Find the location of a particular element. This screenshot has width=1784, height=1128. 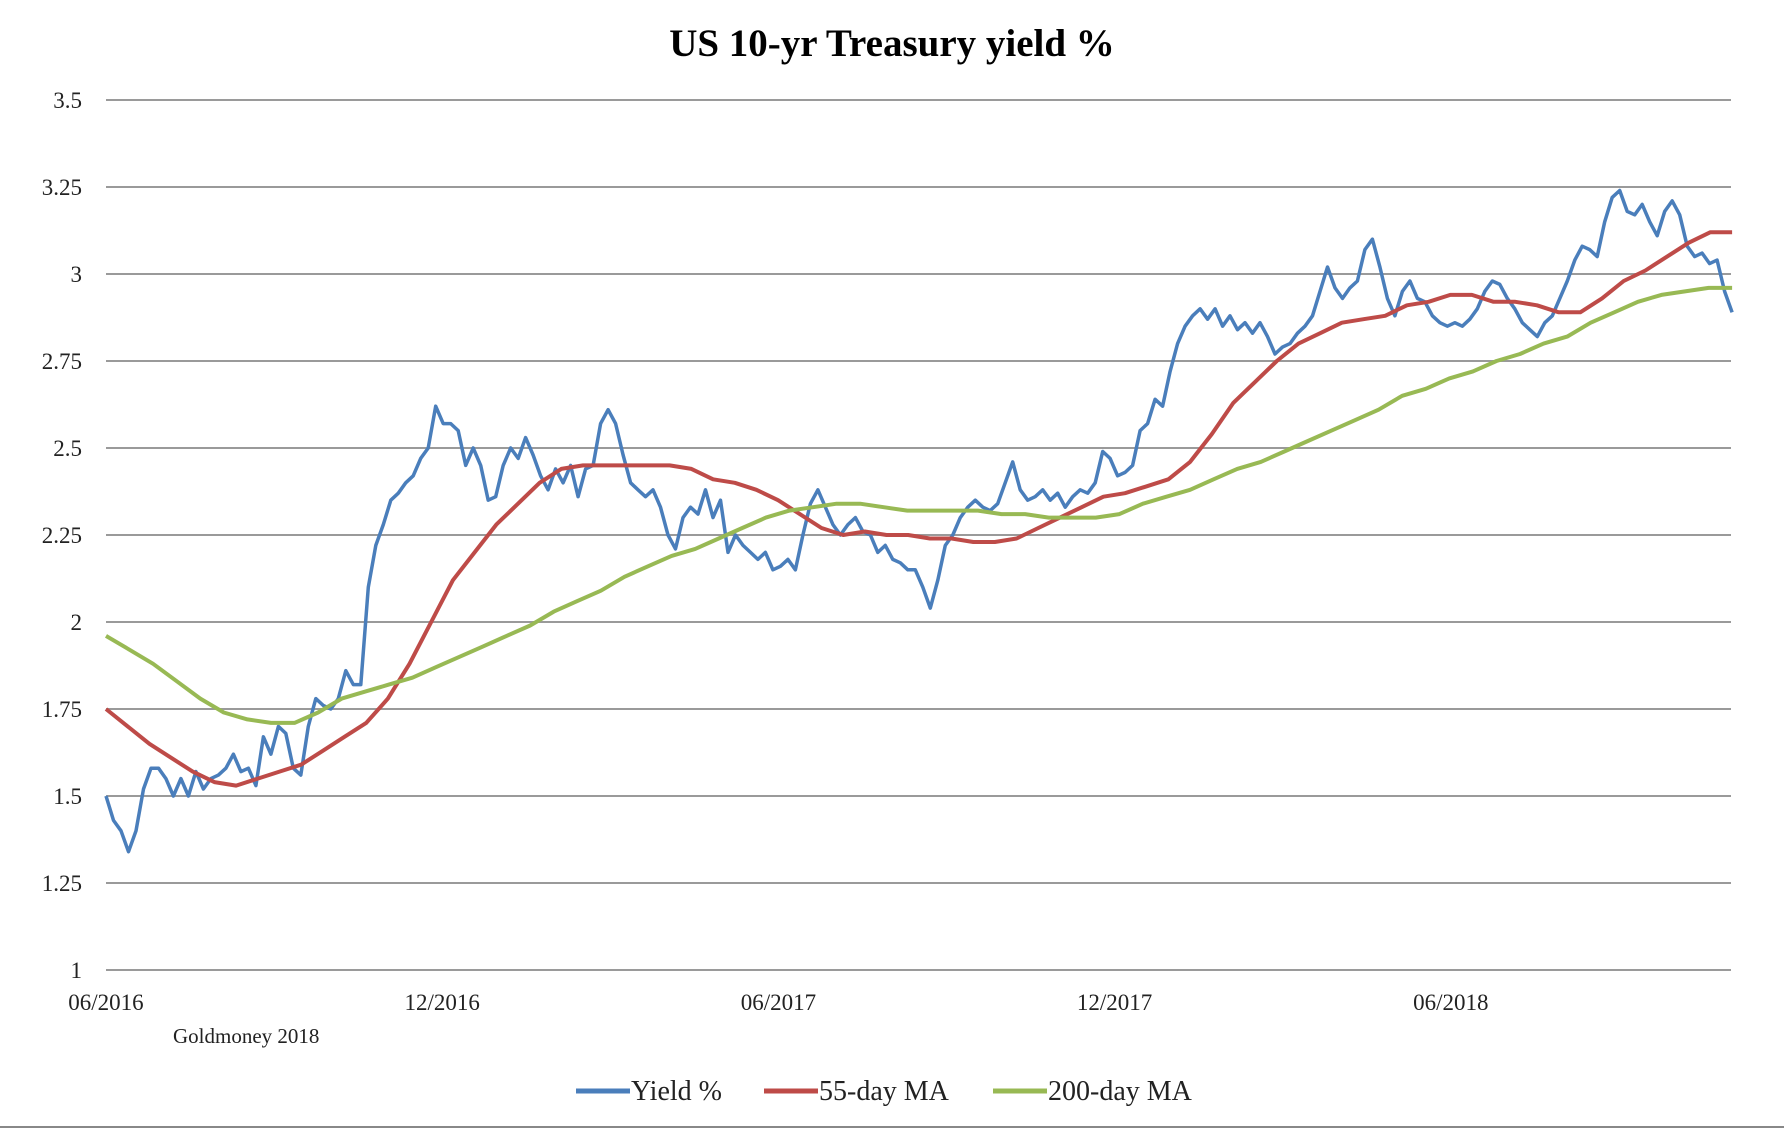

y-tick-label: 1.5 is located at coordinates (67, 796).